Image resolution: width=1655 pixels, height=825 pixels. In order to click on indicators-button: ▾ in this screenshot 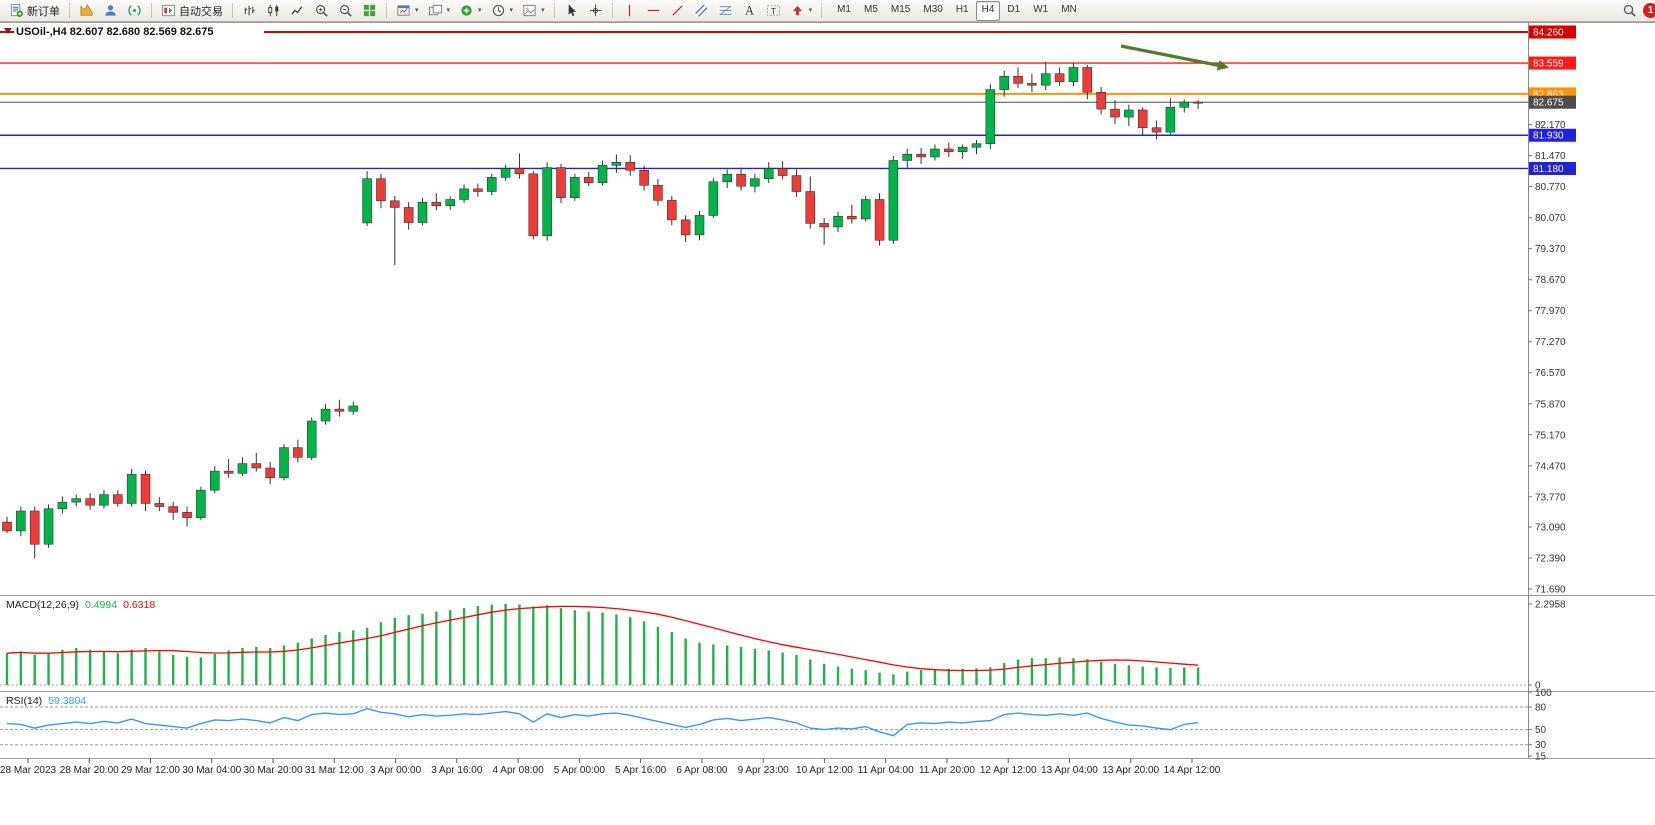, I will do `click(470, 11)`.